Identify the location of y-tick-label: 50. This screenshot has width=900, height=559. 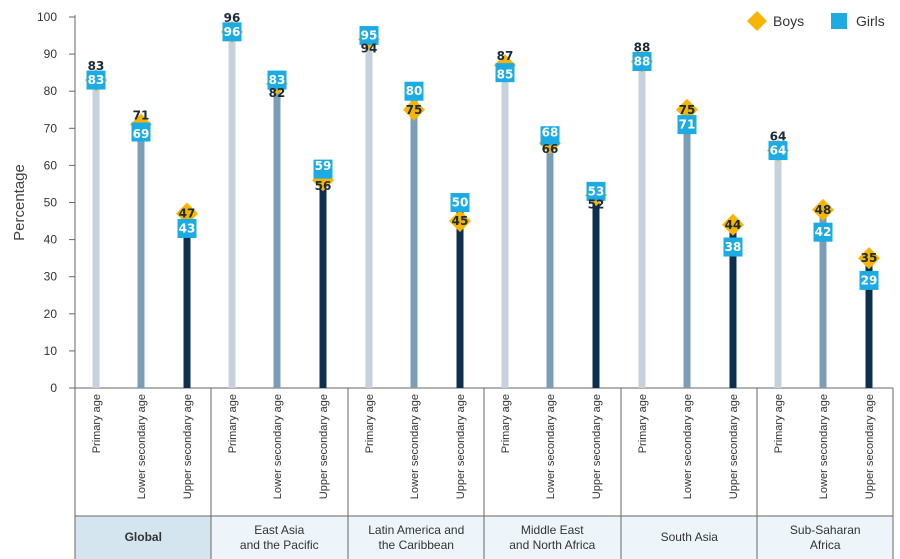
(51, 203).